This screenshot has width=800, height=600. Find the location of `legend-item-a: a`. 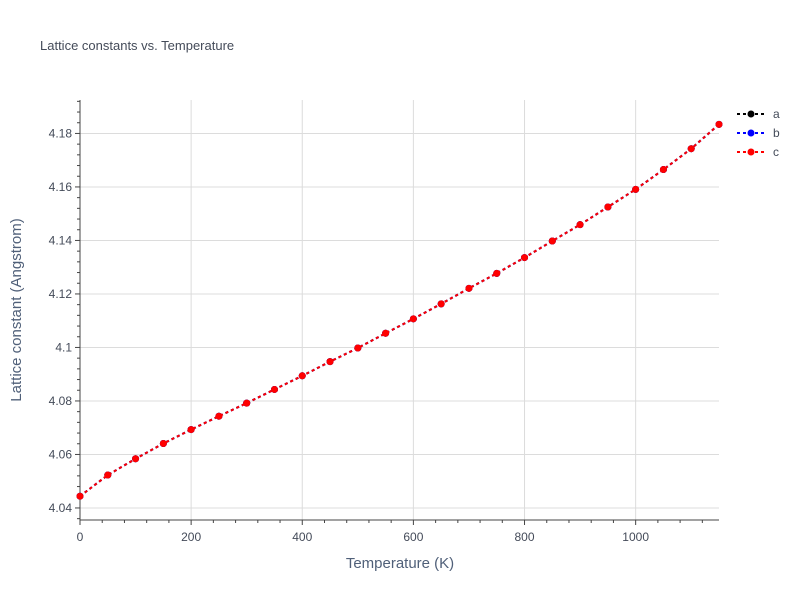

legend-item-a: a is located at coordinates (758, 114).